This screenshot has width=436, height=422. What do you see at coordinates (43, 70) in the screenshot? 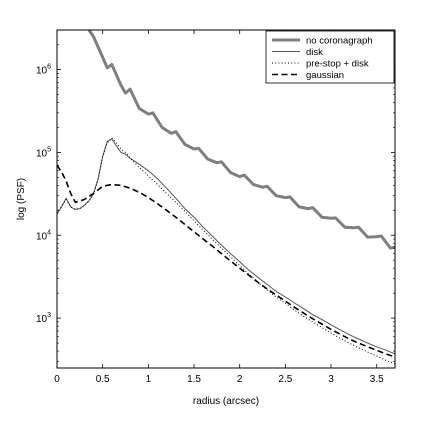
I see `y-tick-label: 10⁶` at bounding box center [43, 70].